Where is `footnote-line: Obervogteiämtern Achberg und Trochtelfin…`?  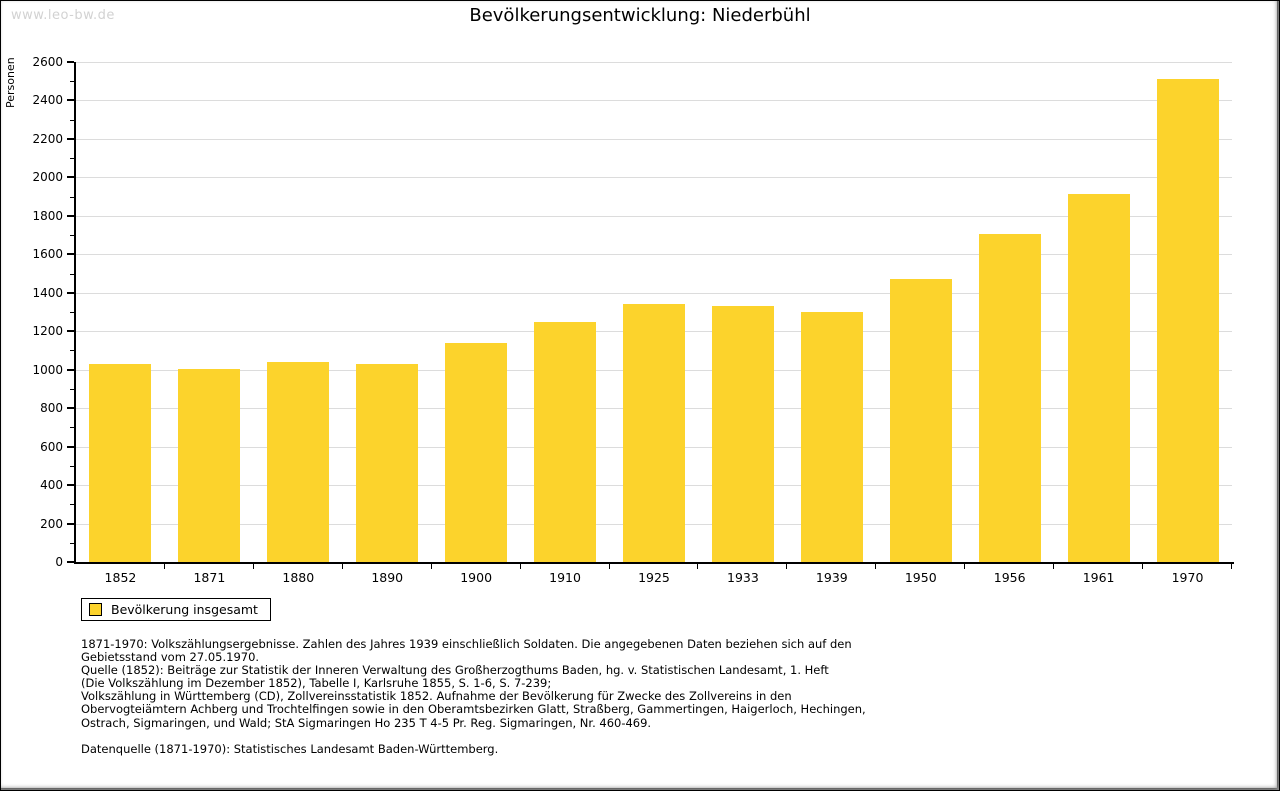 footnote-line: Obervogteiämtern Achberg und Trochtelfin… is located at coordinates (473, 709).